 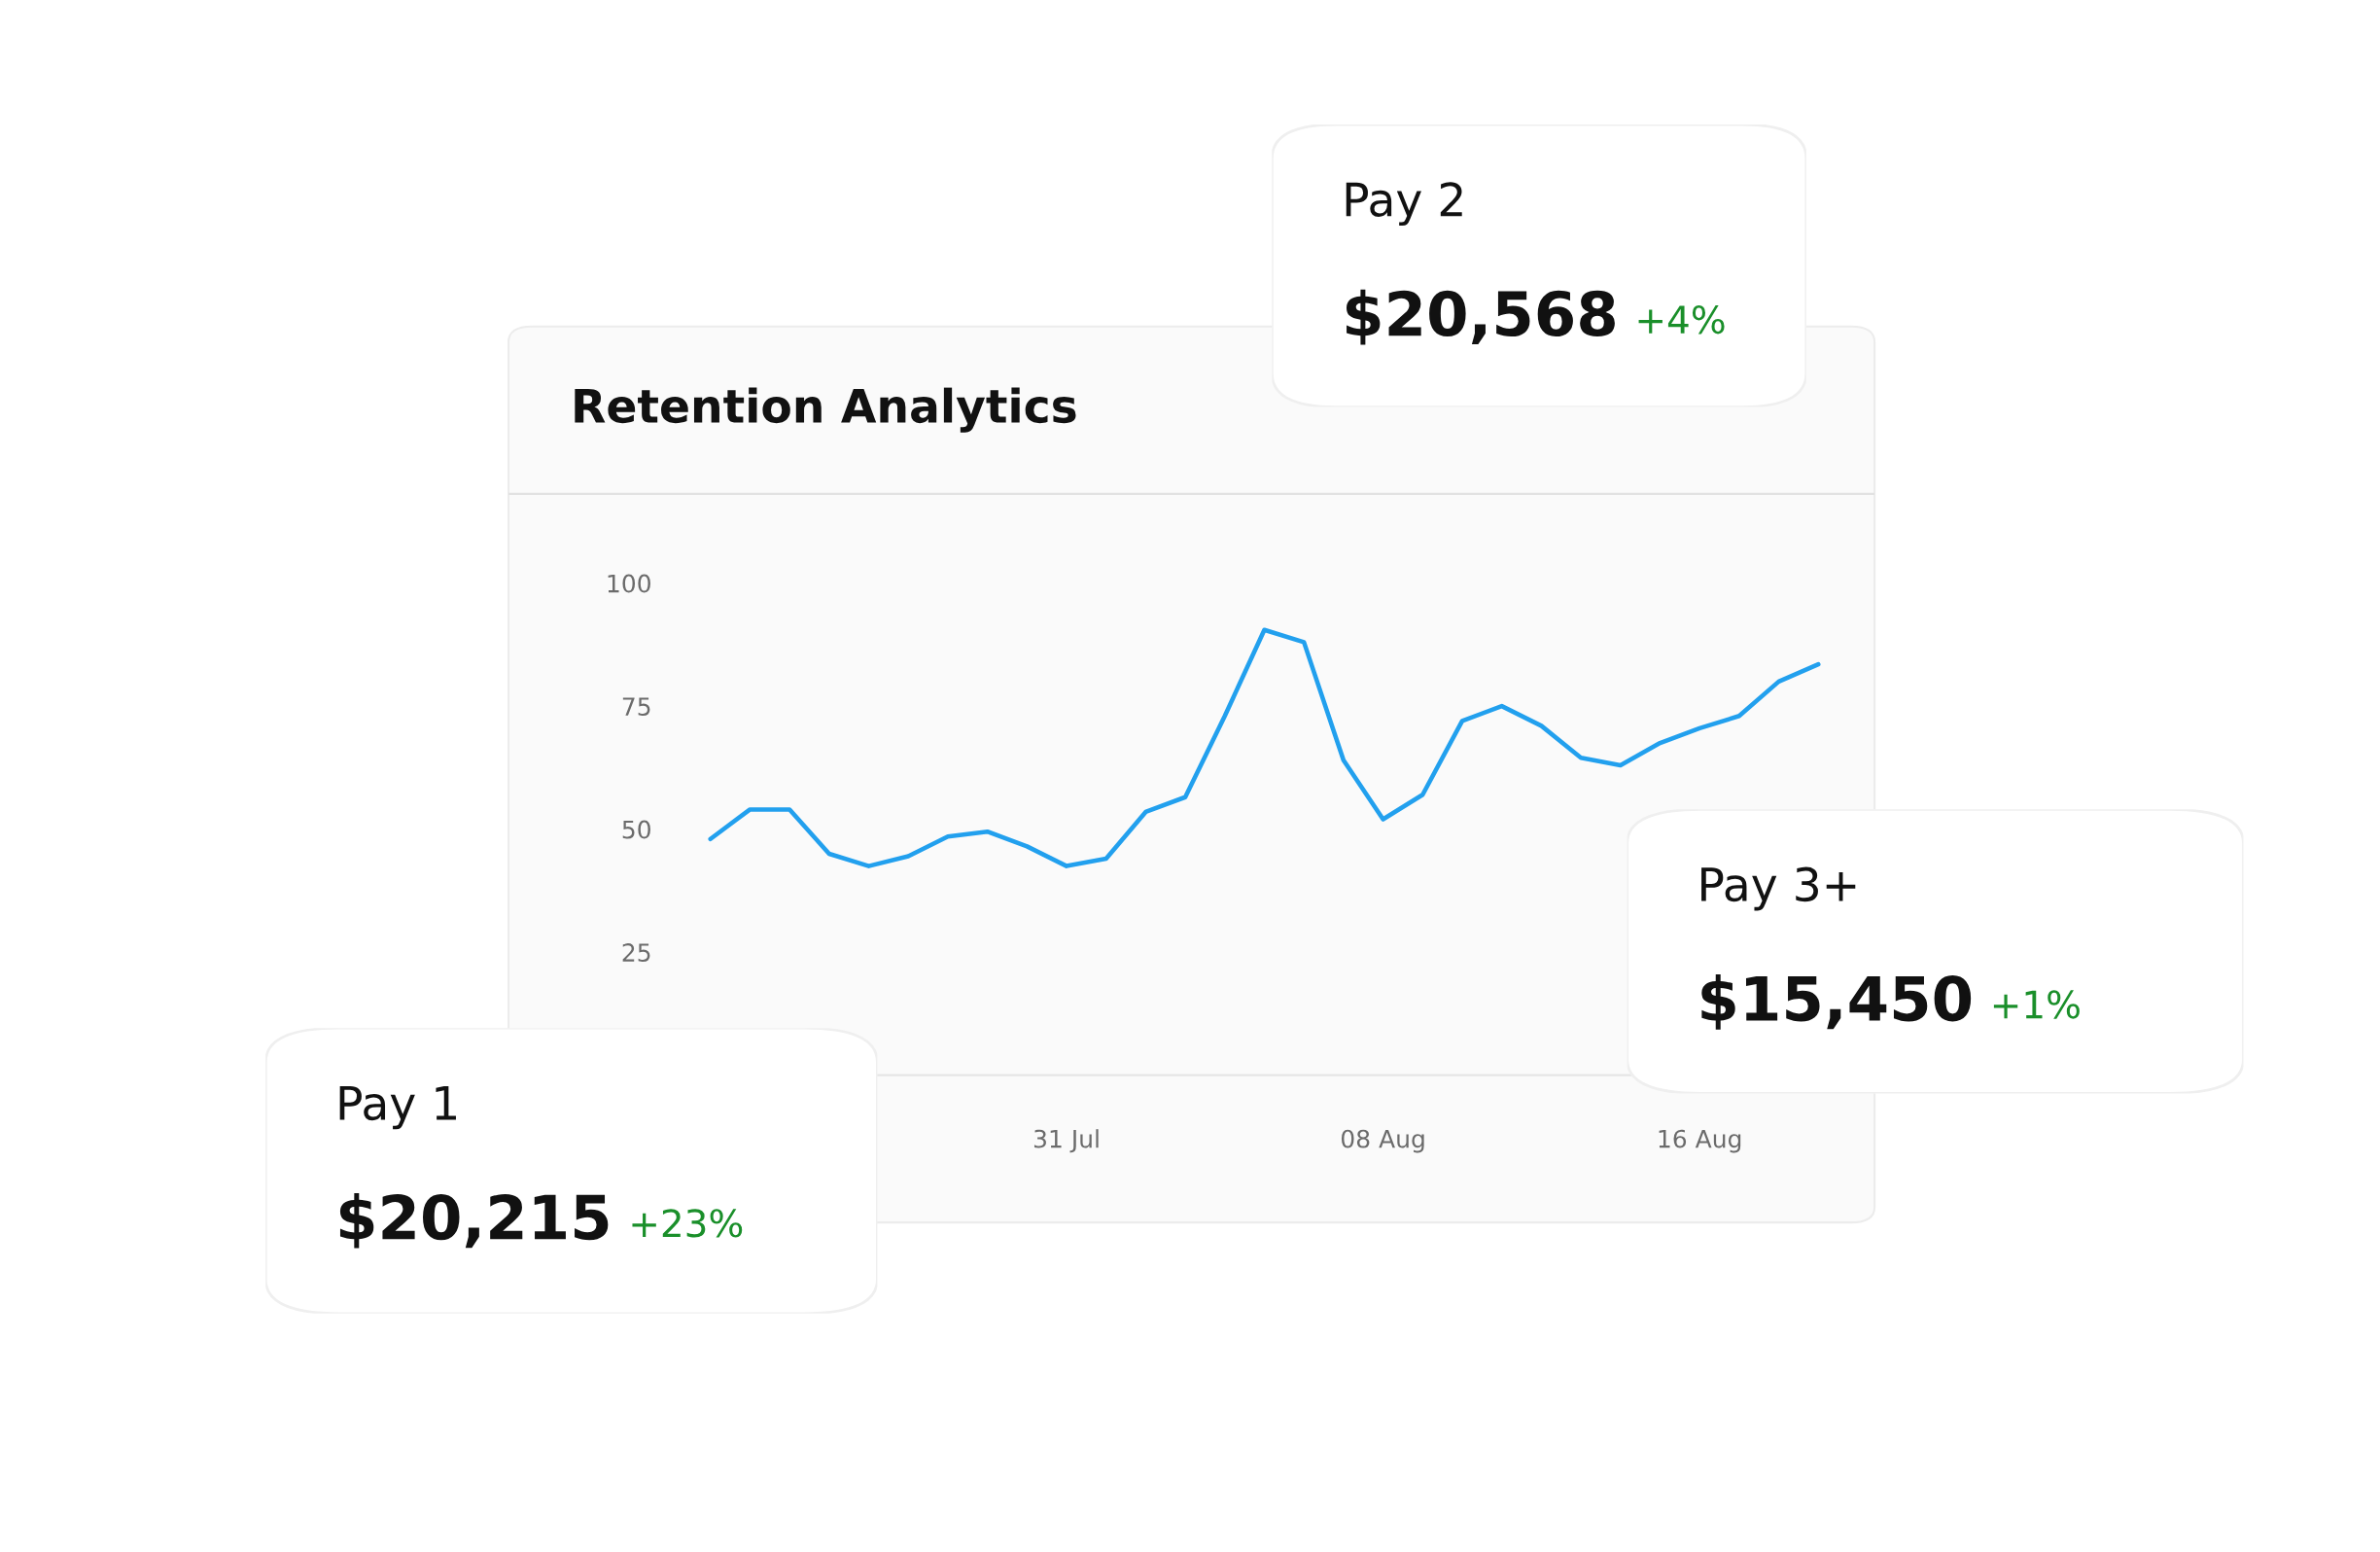 I want to click on text: $20,215, so click(x=474, y=1220).